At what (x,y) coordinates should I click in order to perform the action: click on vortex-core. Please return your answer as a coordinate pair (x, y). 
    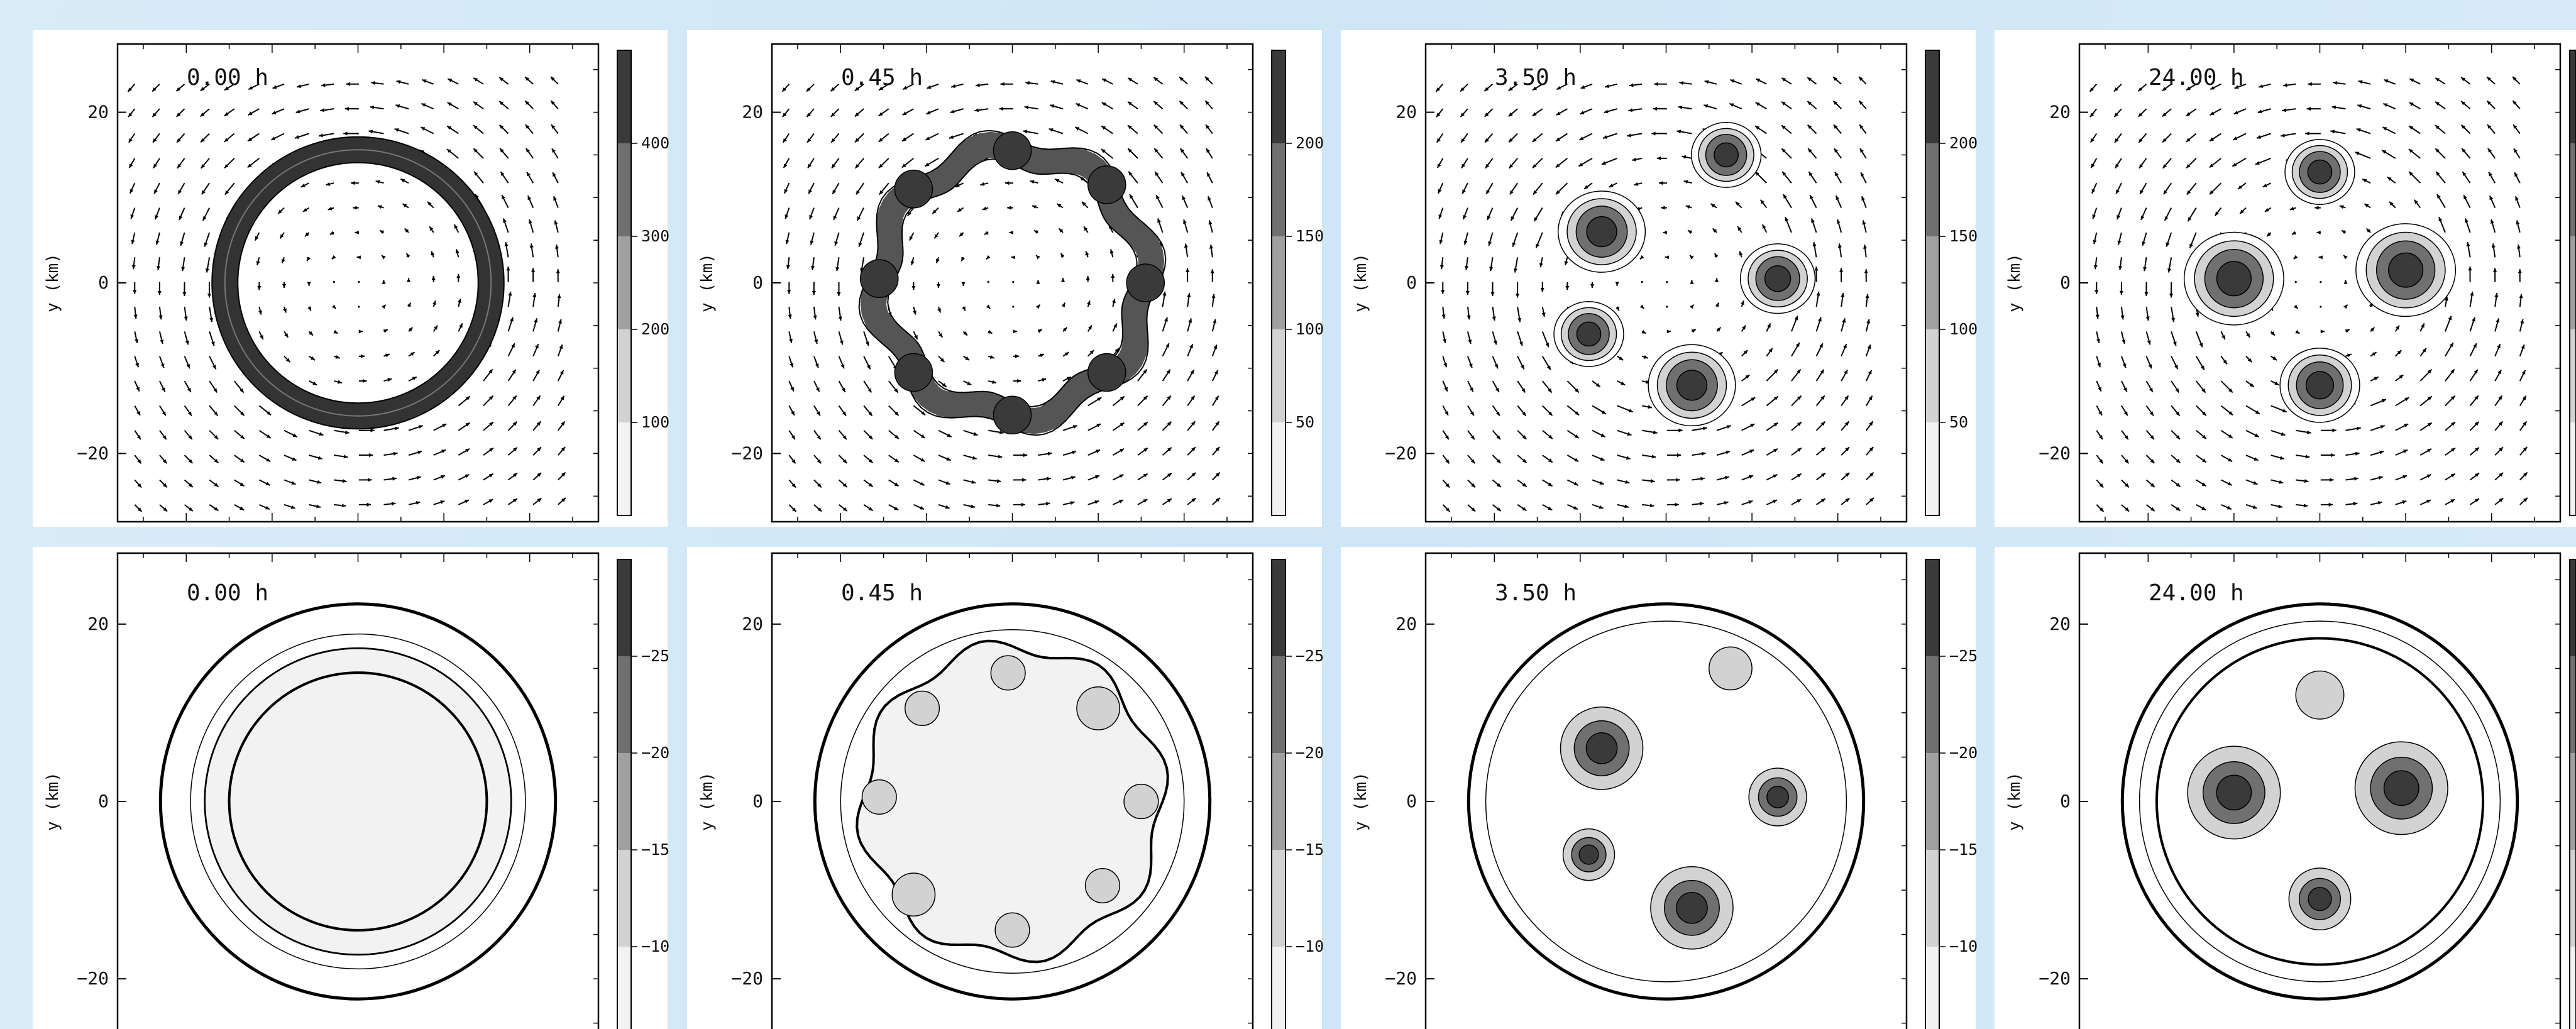
    Looking at the image, I should click on (1588, 854).